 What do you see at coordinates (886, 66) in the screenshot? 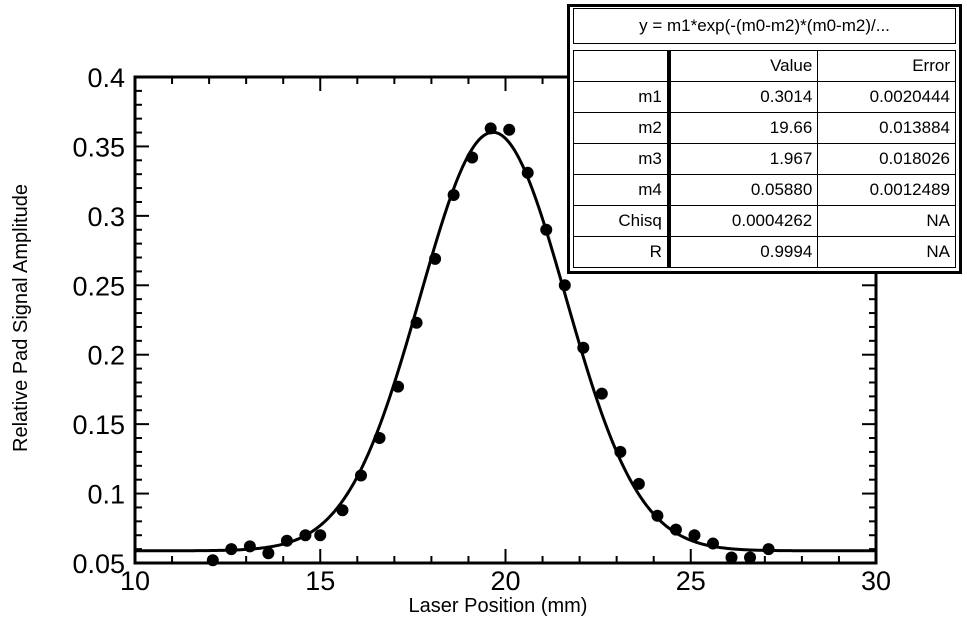
I see `fit-table-header-cell: Error` at bounding box center [886, 66].